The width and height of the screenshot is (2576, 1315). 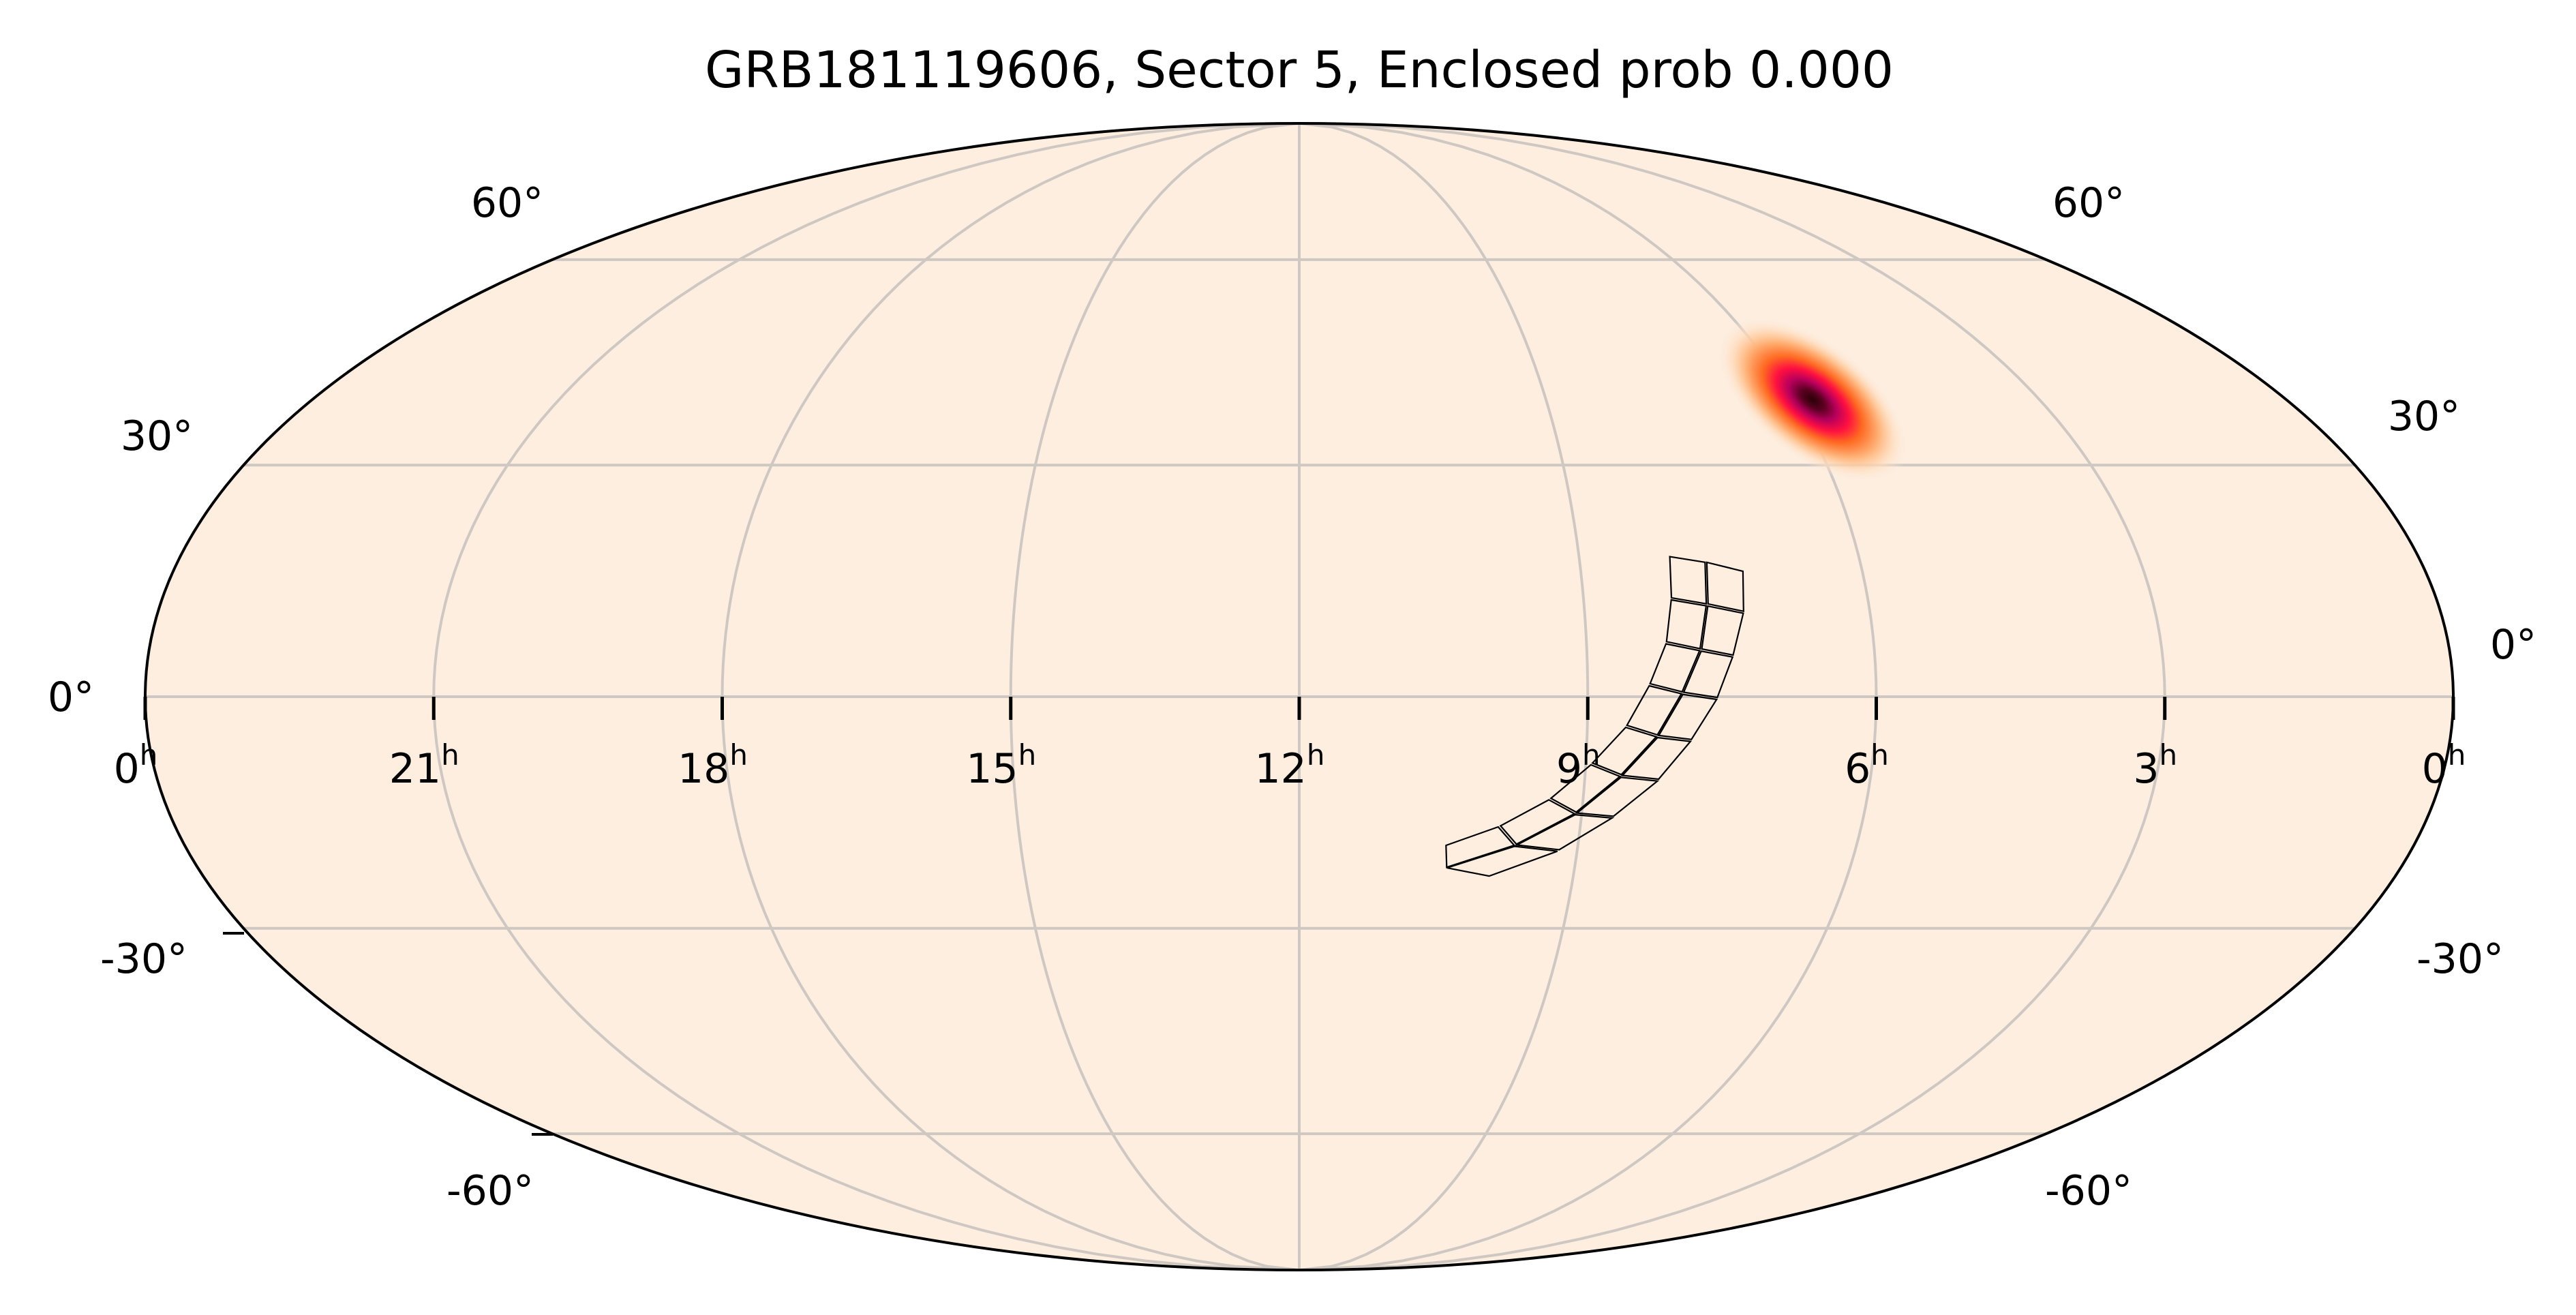 I want to click on dec-label-right: 0°, so click(x=2513, y=645).